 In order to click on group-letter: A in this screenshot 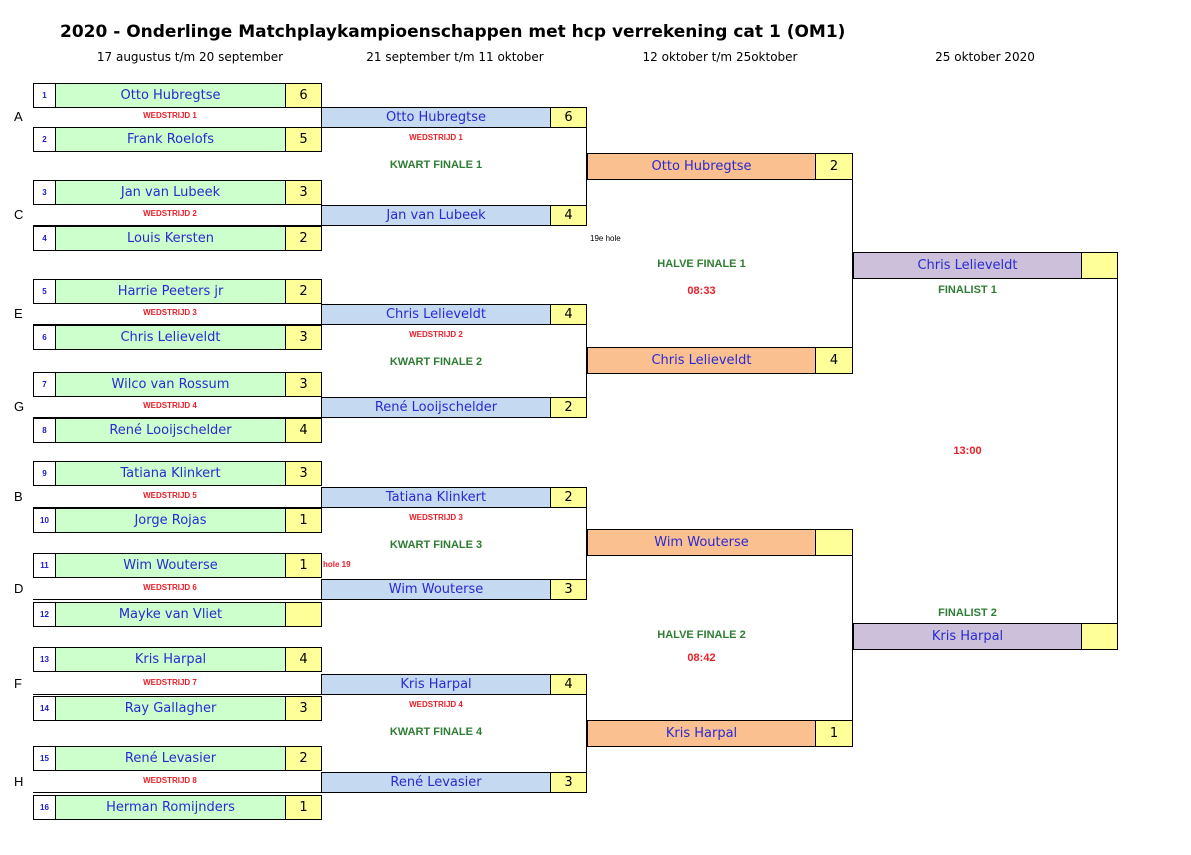, I will do `click(18, 116)`.